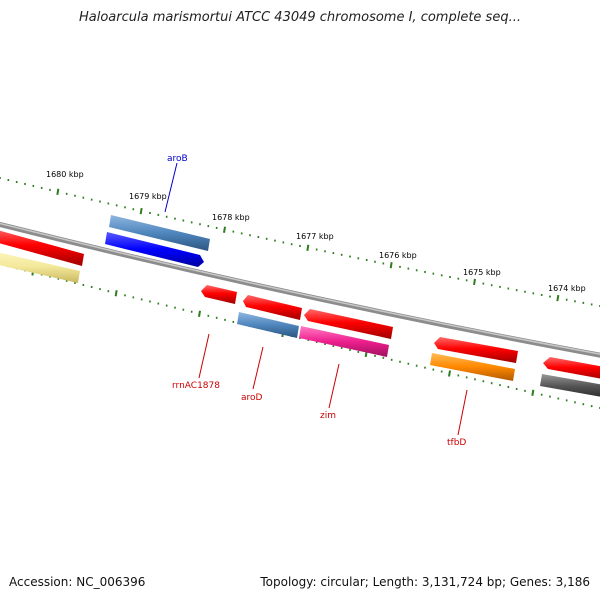 The image size is (600, 600). What do you see at coordinates (65, 174) in the screenshot?
I see `scale-label-1680: 1680 kbp` at bounding box center [65, 174].